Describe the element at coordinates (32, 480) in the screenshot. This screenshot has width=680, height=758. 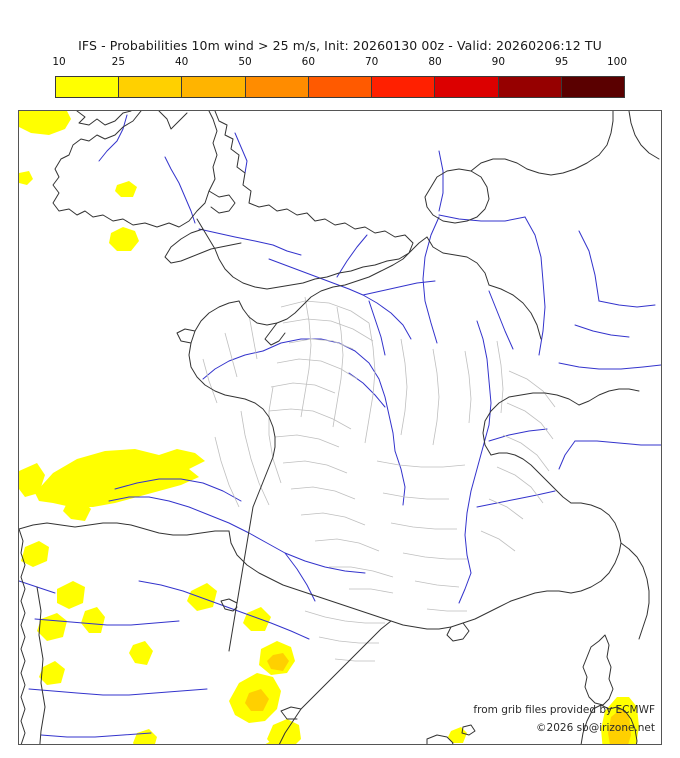
I see `prob-patch-biscay-west-edge` at that location.